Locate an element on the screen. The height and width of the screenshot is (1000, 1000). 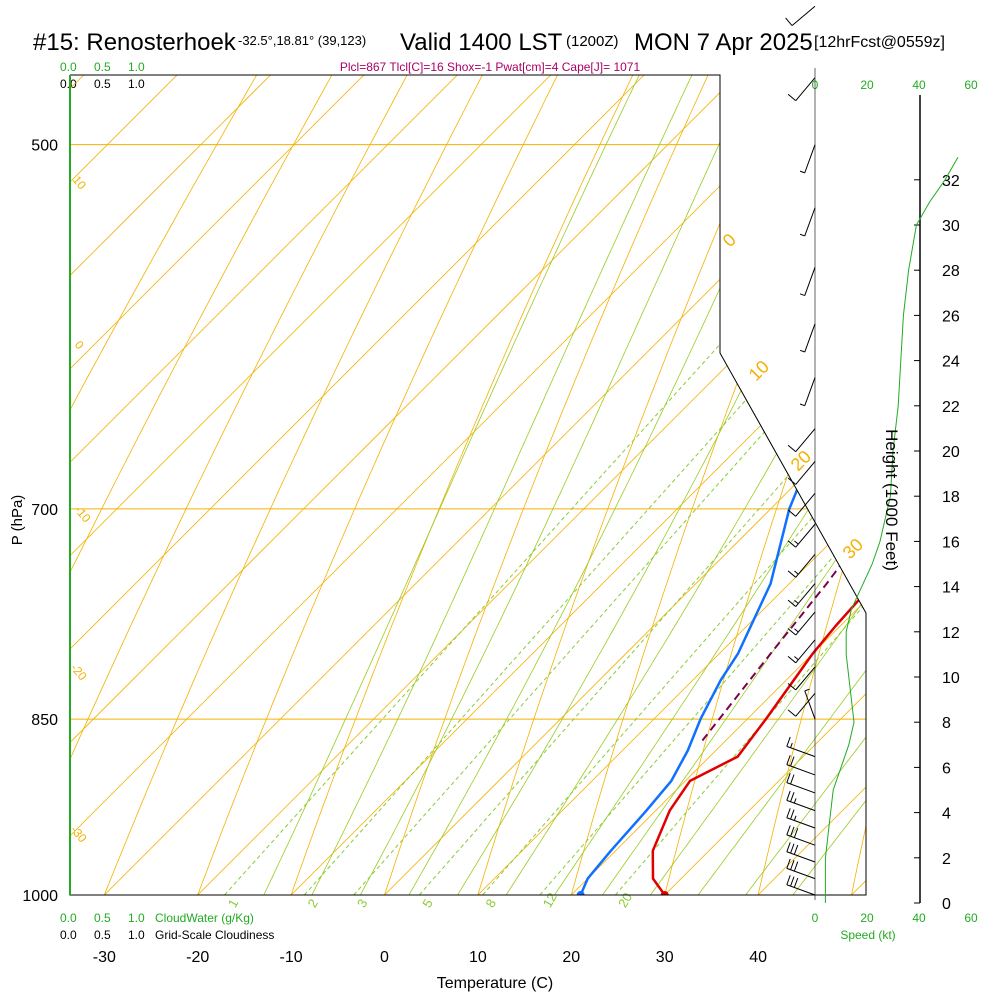
height-axis-label: Height (1000 Feet) is located at coordinates (891, 500).